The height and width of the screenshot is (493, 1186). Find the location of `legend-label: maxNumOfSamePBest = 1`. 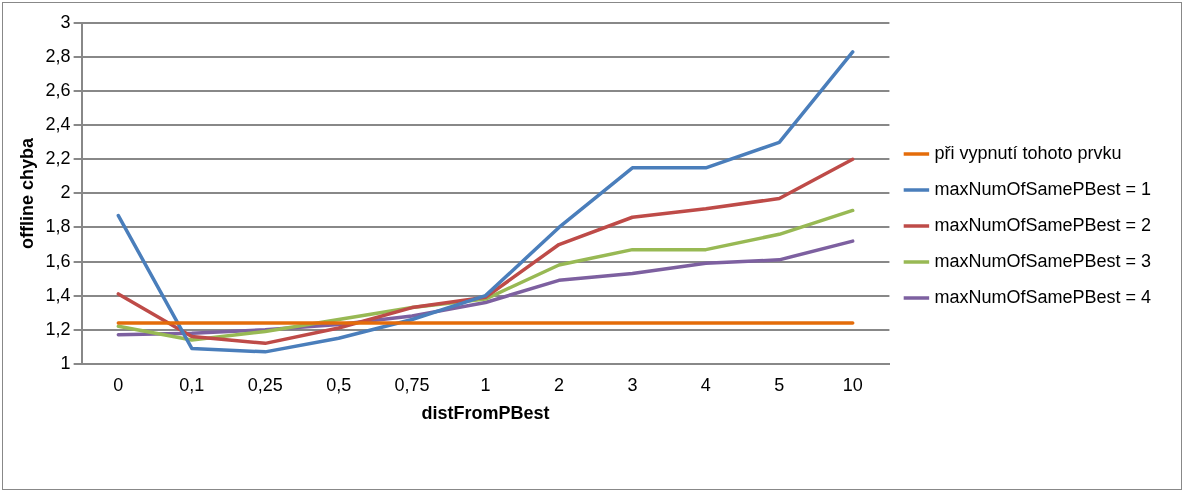

legend-label: maxNumOfSamePBest = 1 is located at coordinates (1043, 188).